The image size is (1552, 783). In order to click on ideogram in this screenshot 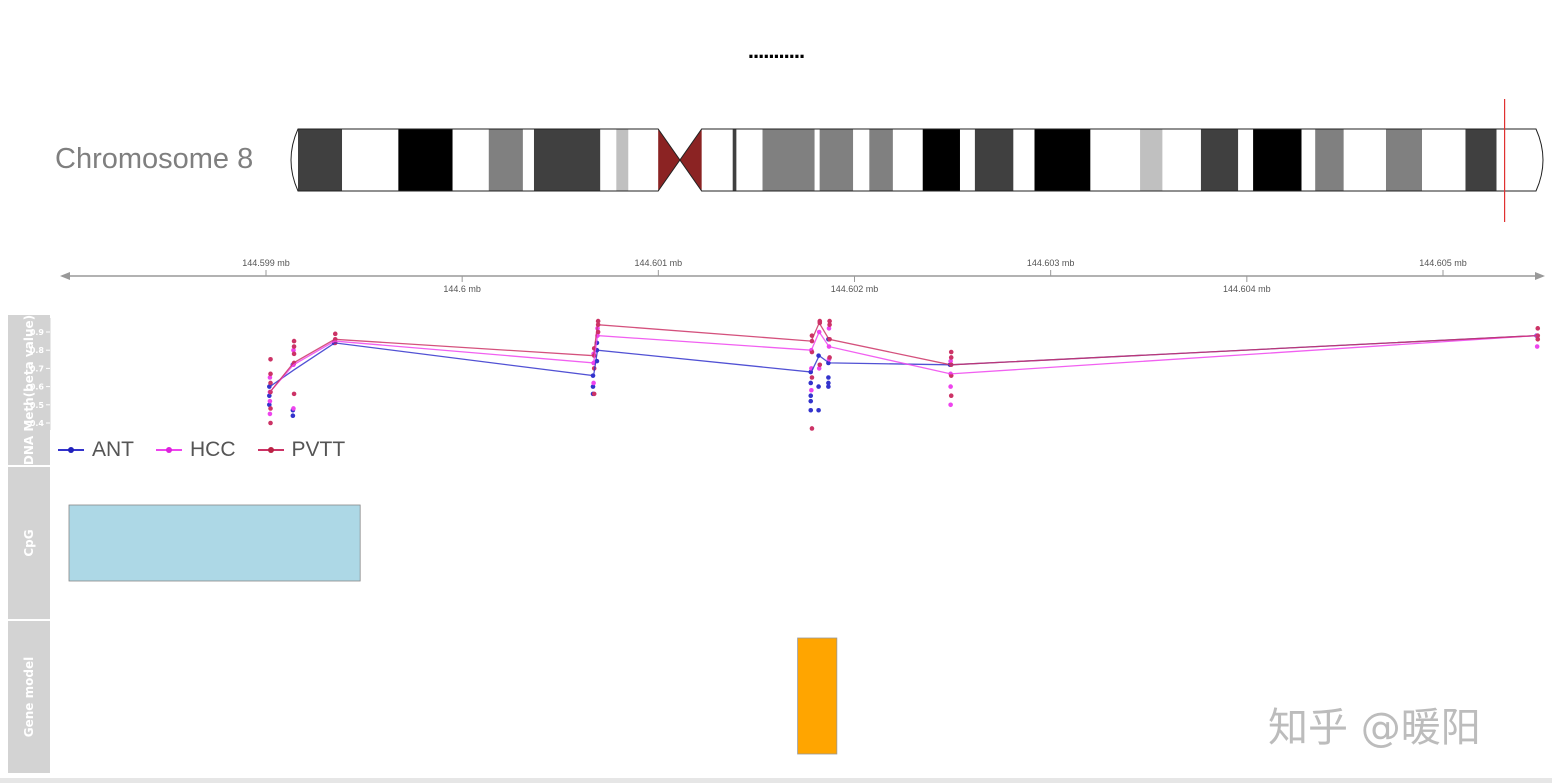, I will do `click(917, 160)`.